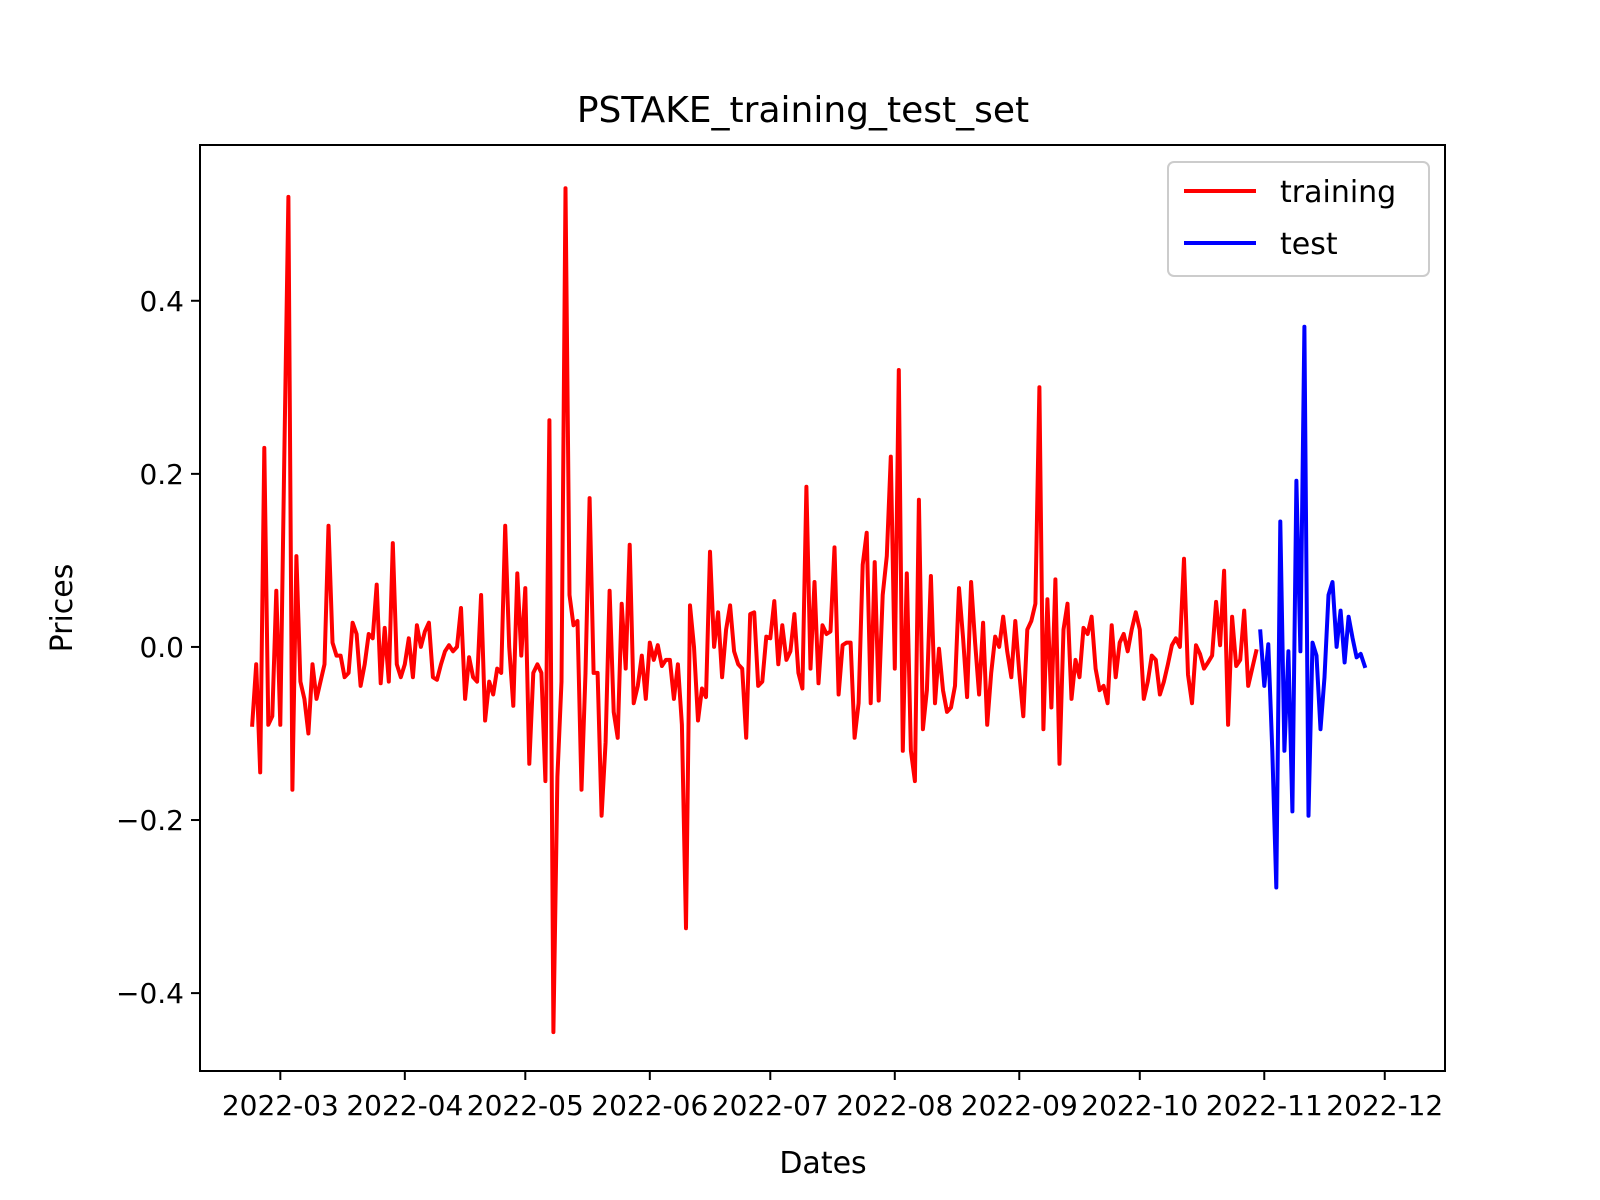 This screenshot has width=1600, height=1200. What do you see at coordinates (803, 110) in the screenshot?
I see `chart-title: PSTAKE_training_test_set` at bounding box center [803, 110].